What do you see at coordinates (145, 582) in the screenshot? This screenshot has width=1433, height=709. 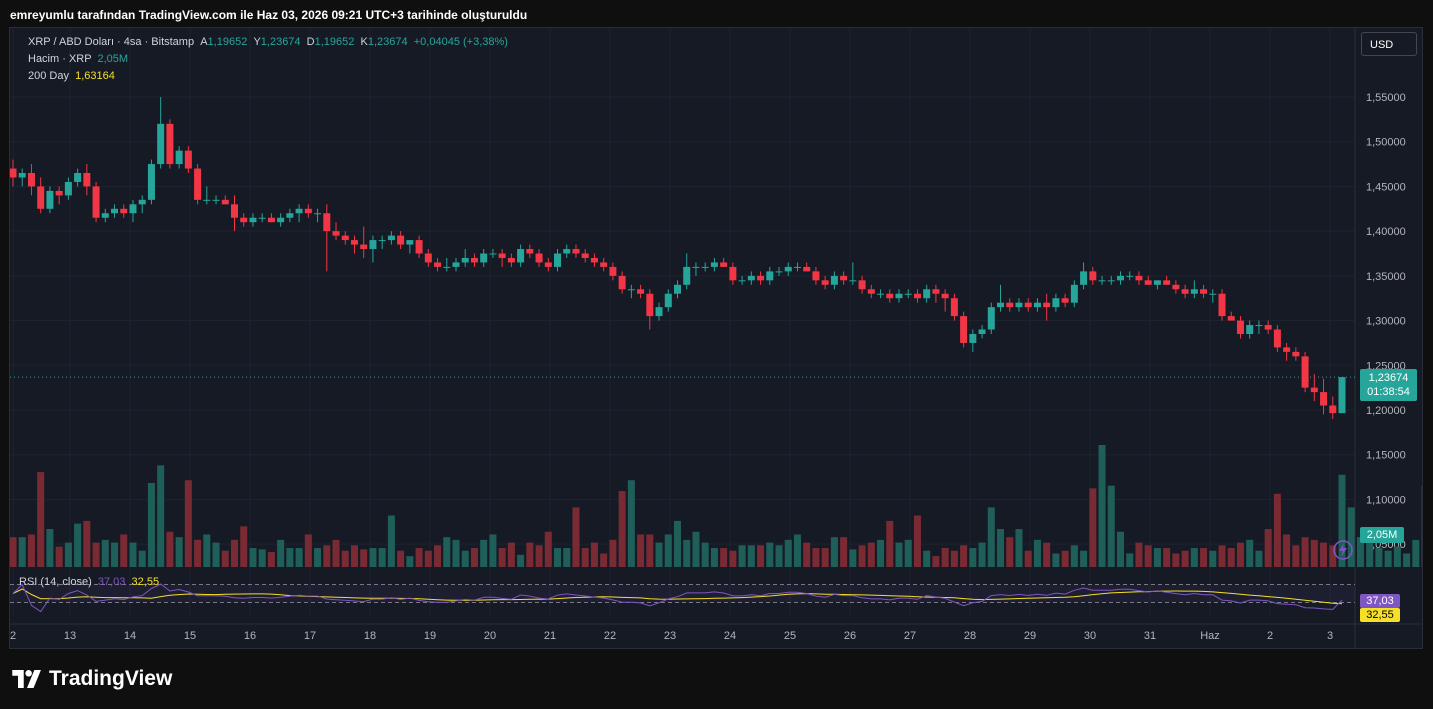 I see `rsi-ma-legend-value: 32,55` at bounding box center [145, 582].